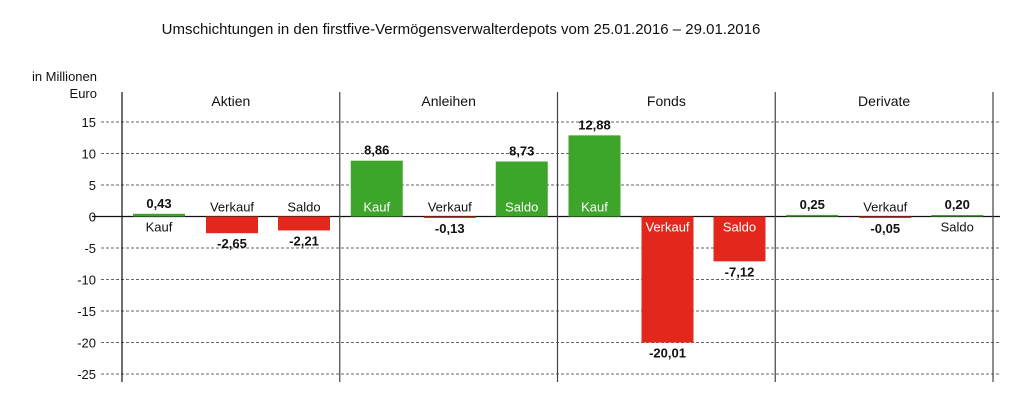 This screenshot has height=413, width=1022. Describe the element at coordinates (667, 353) in the screenshot. I see `value-label: -20,01` at that location.